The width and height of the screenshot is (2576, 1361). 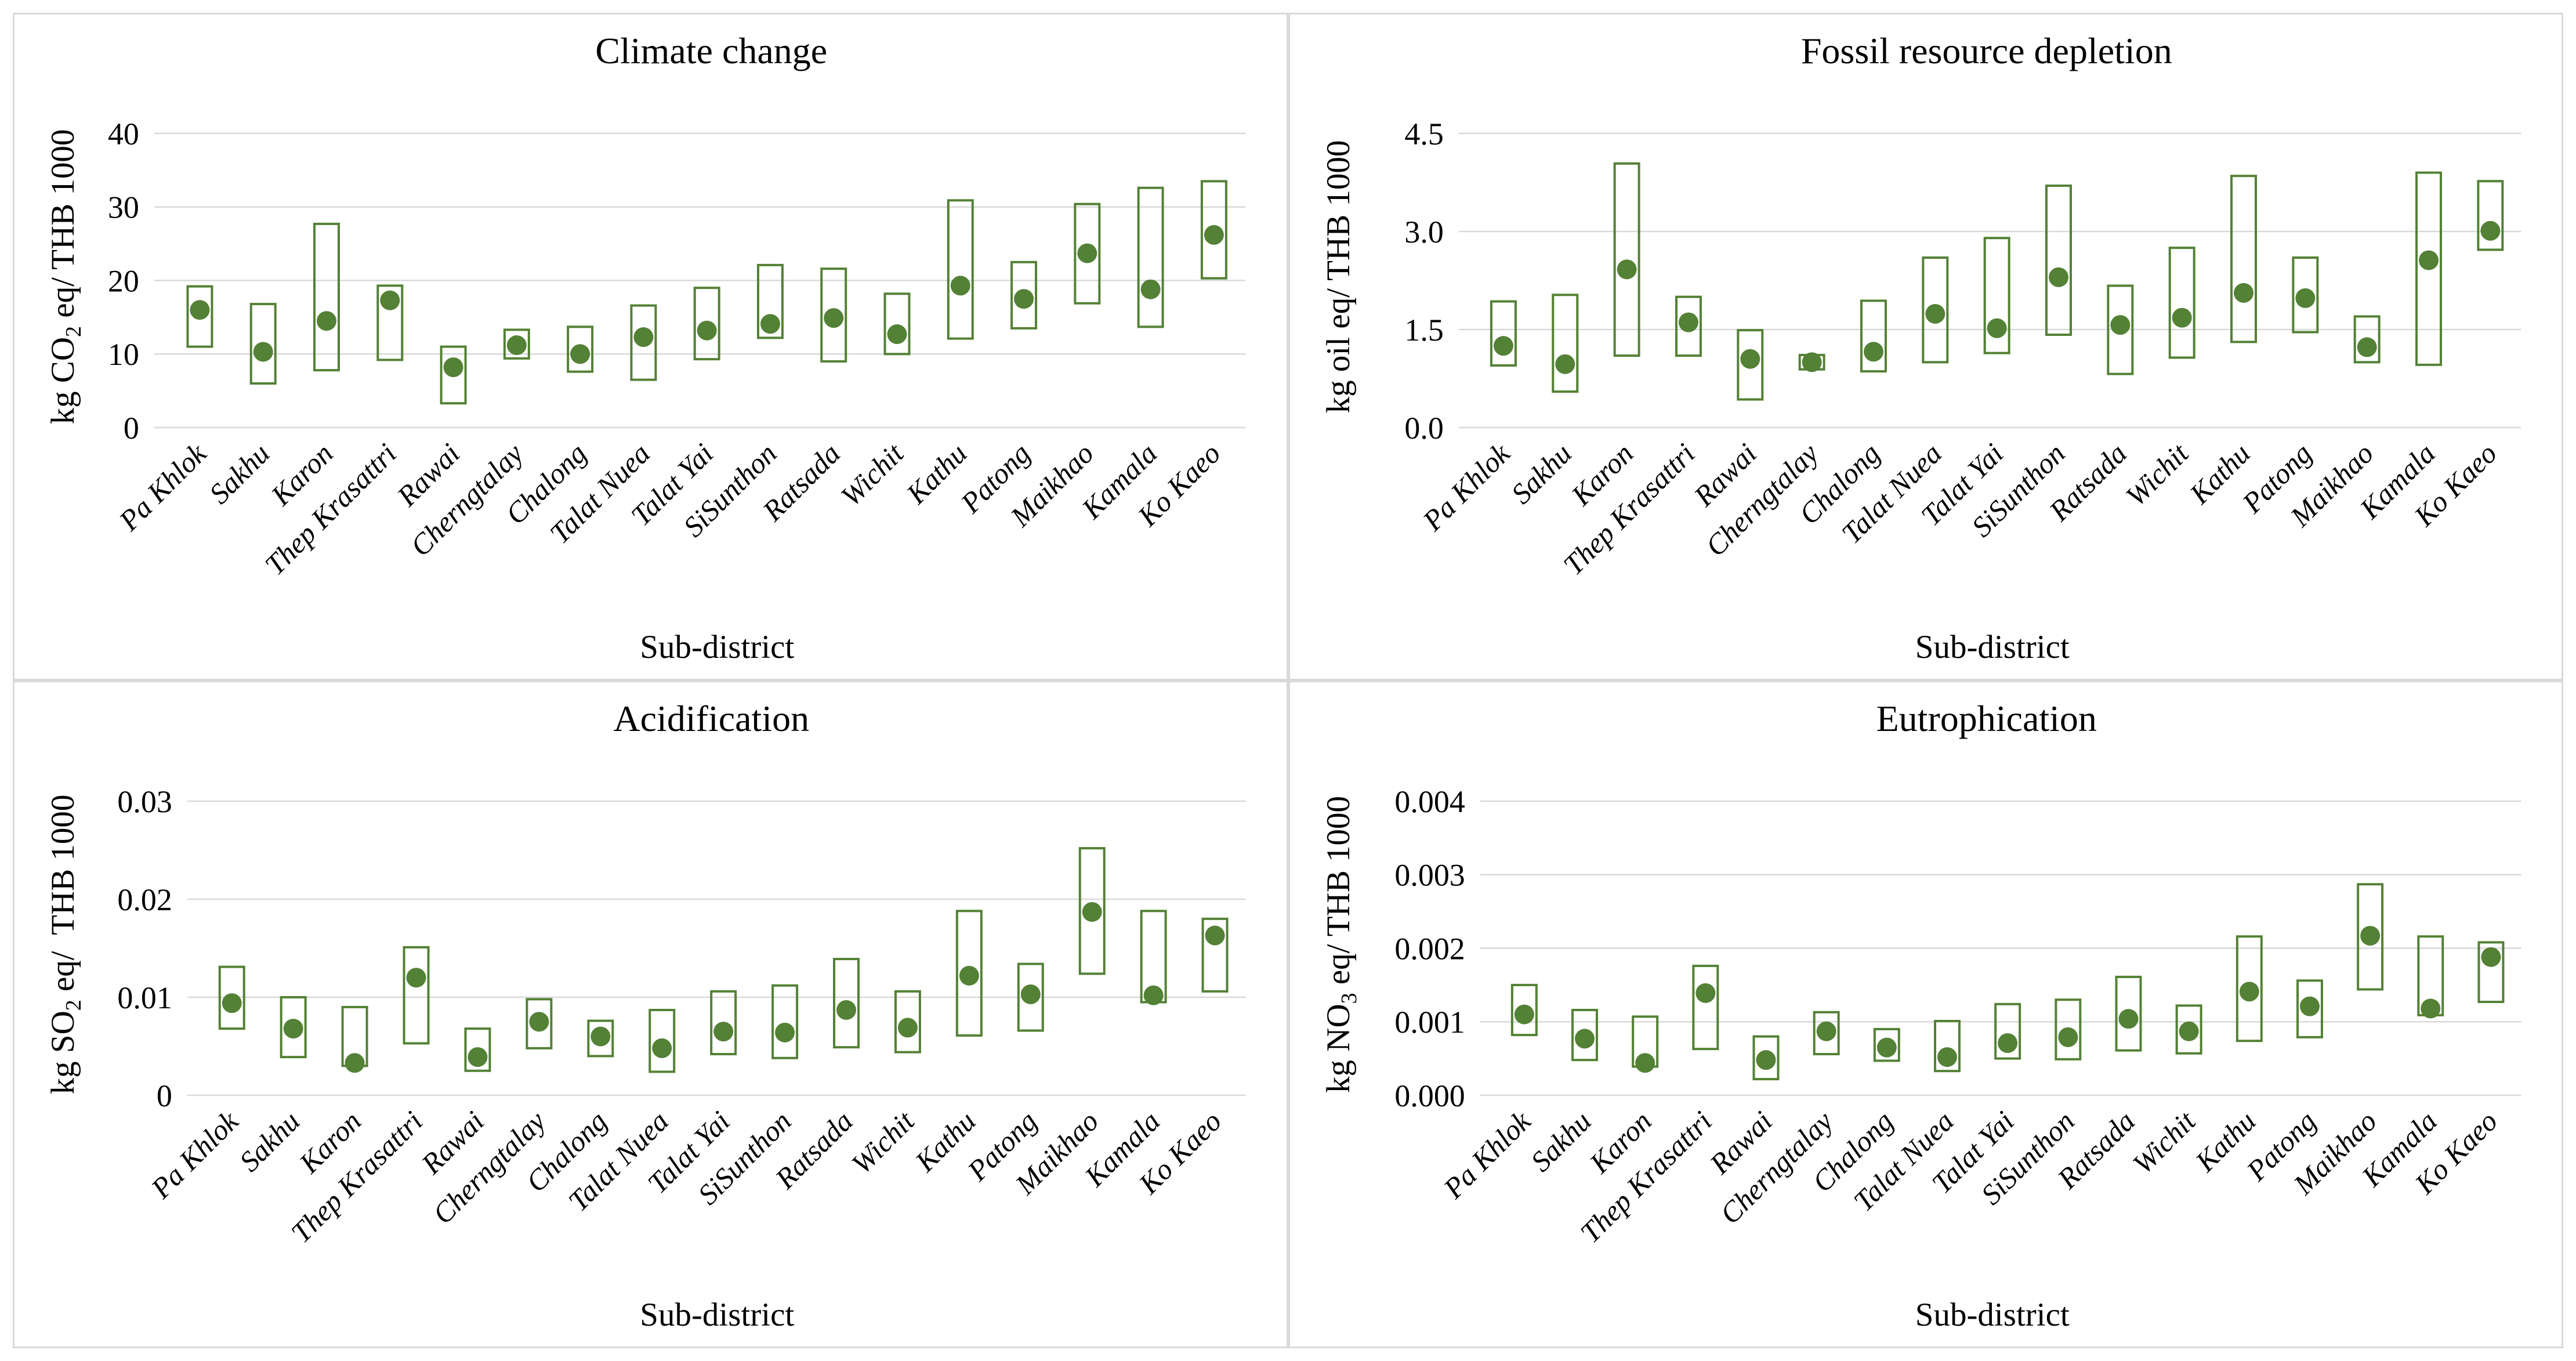 I want to click on y-tick-label: 3.0, so click(x=1424, y=232).